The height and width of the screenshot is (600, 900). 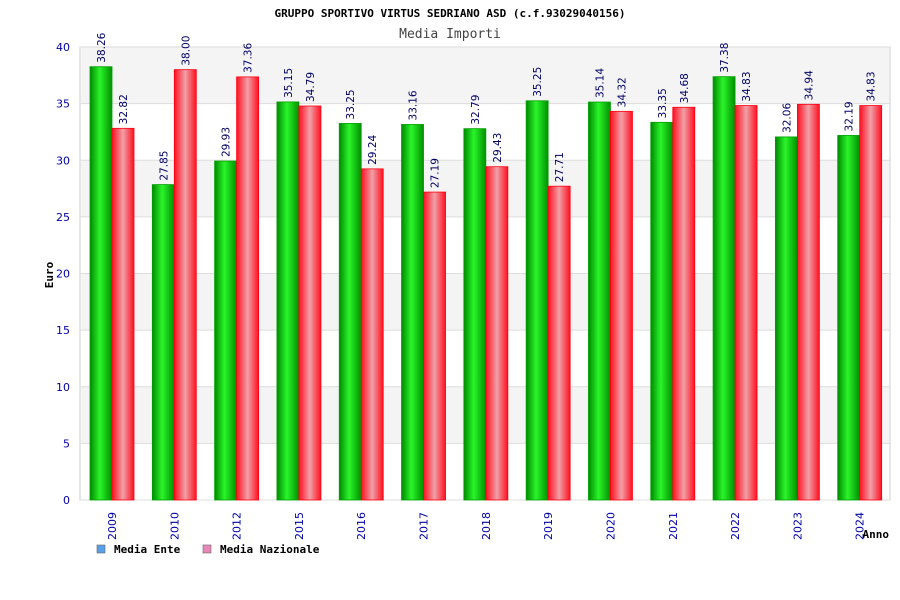 I want to click on legend-label: Media Ente, so click(x=147, y=549).